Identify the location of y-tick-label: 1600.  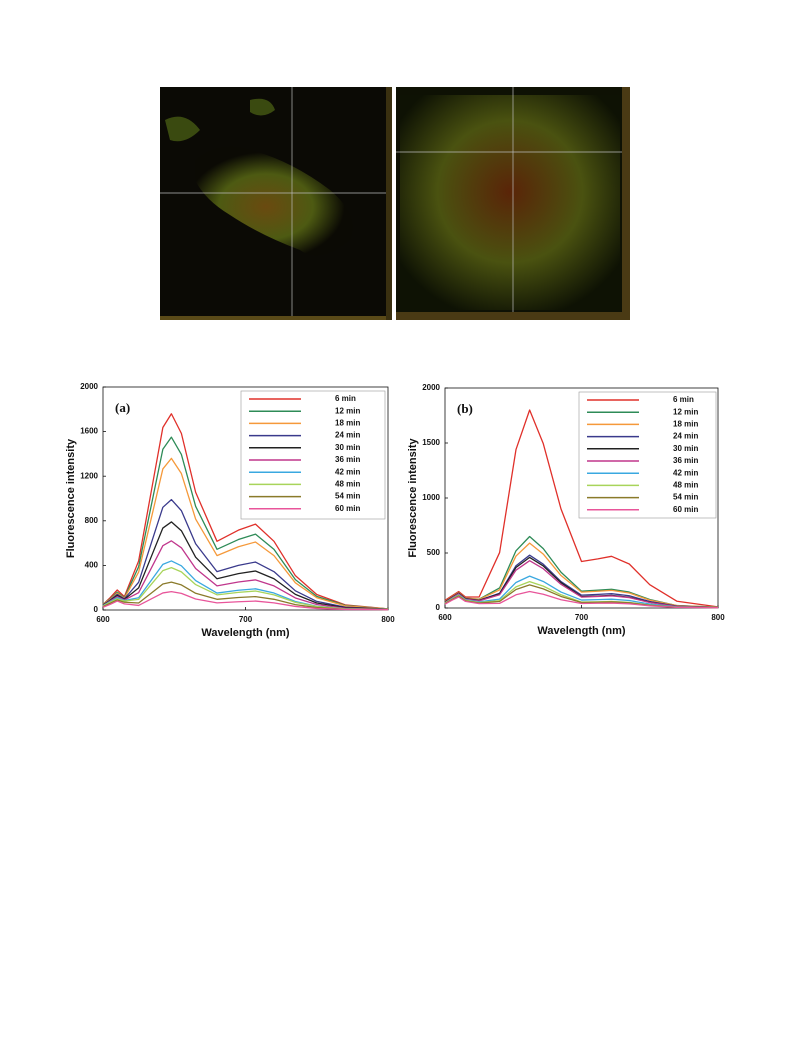
(89, 431).